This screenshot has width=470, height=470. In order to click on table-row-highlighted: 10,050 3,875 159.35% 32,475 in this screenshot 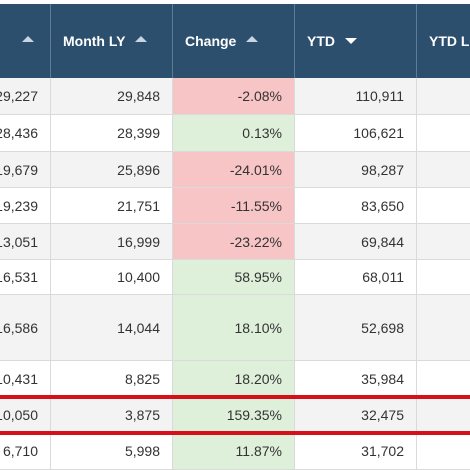, I will do `click(235, 415)`.